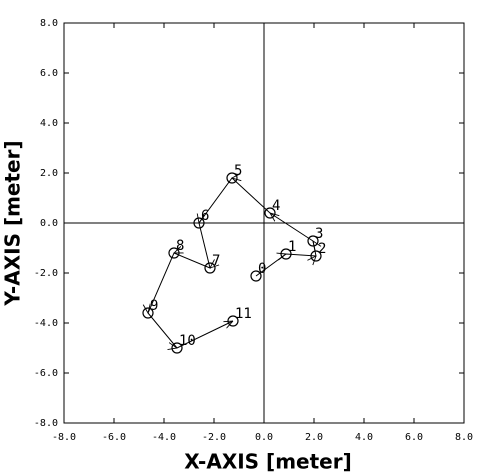 The width and height of the screenshot is (487, 476). What do you see at coordinates (322, 249) in the screenshot?
I see `point-label: 2` at bounding box center [322, 249].